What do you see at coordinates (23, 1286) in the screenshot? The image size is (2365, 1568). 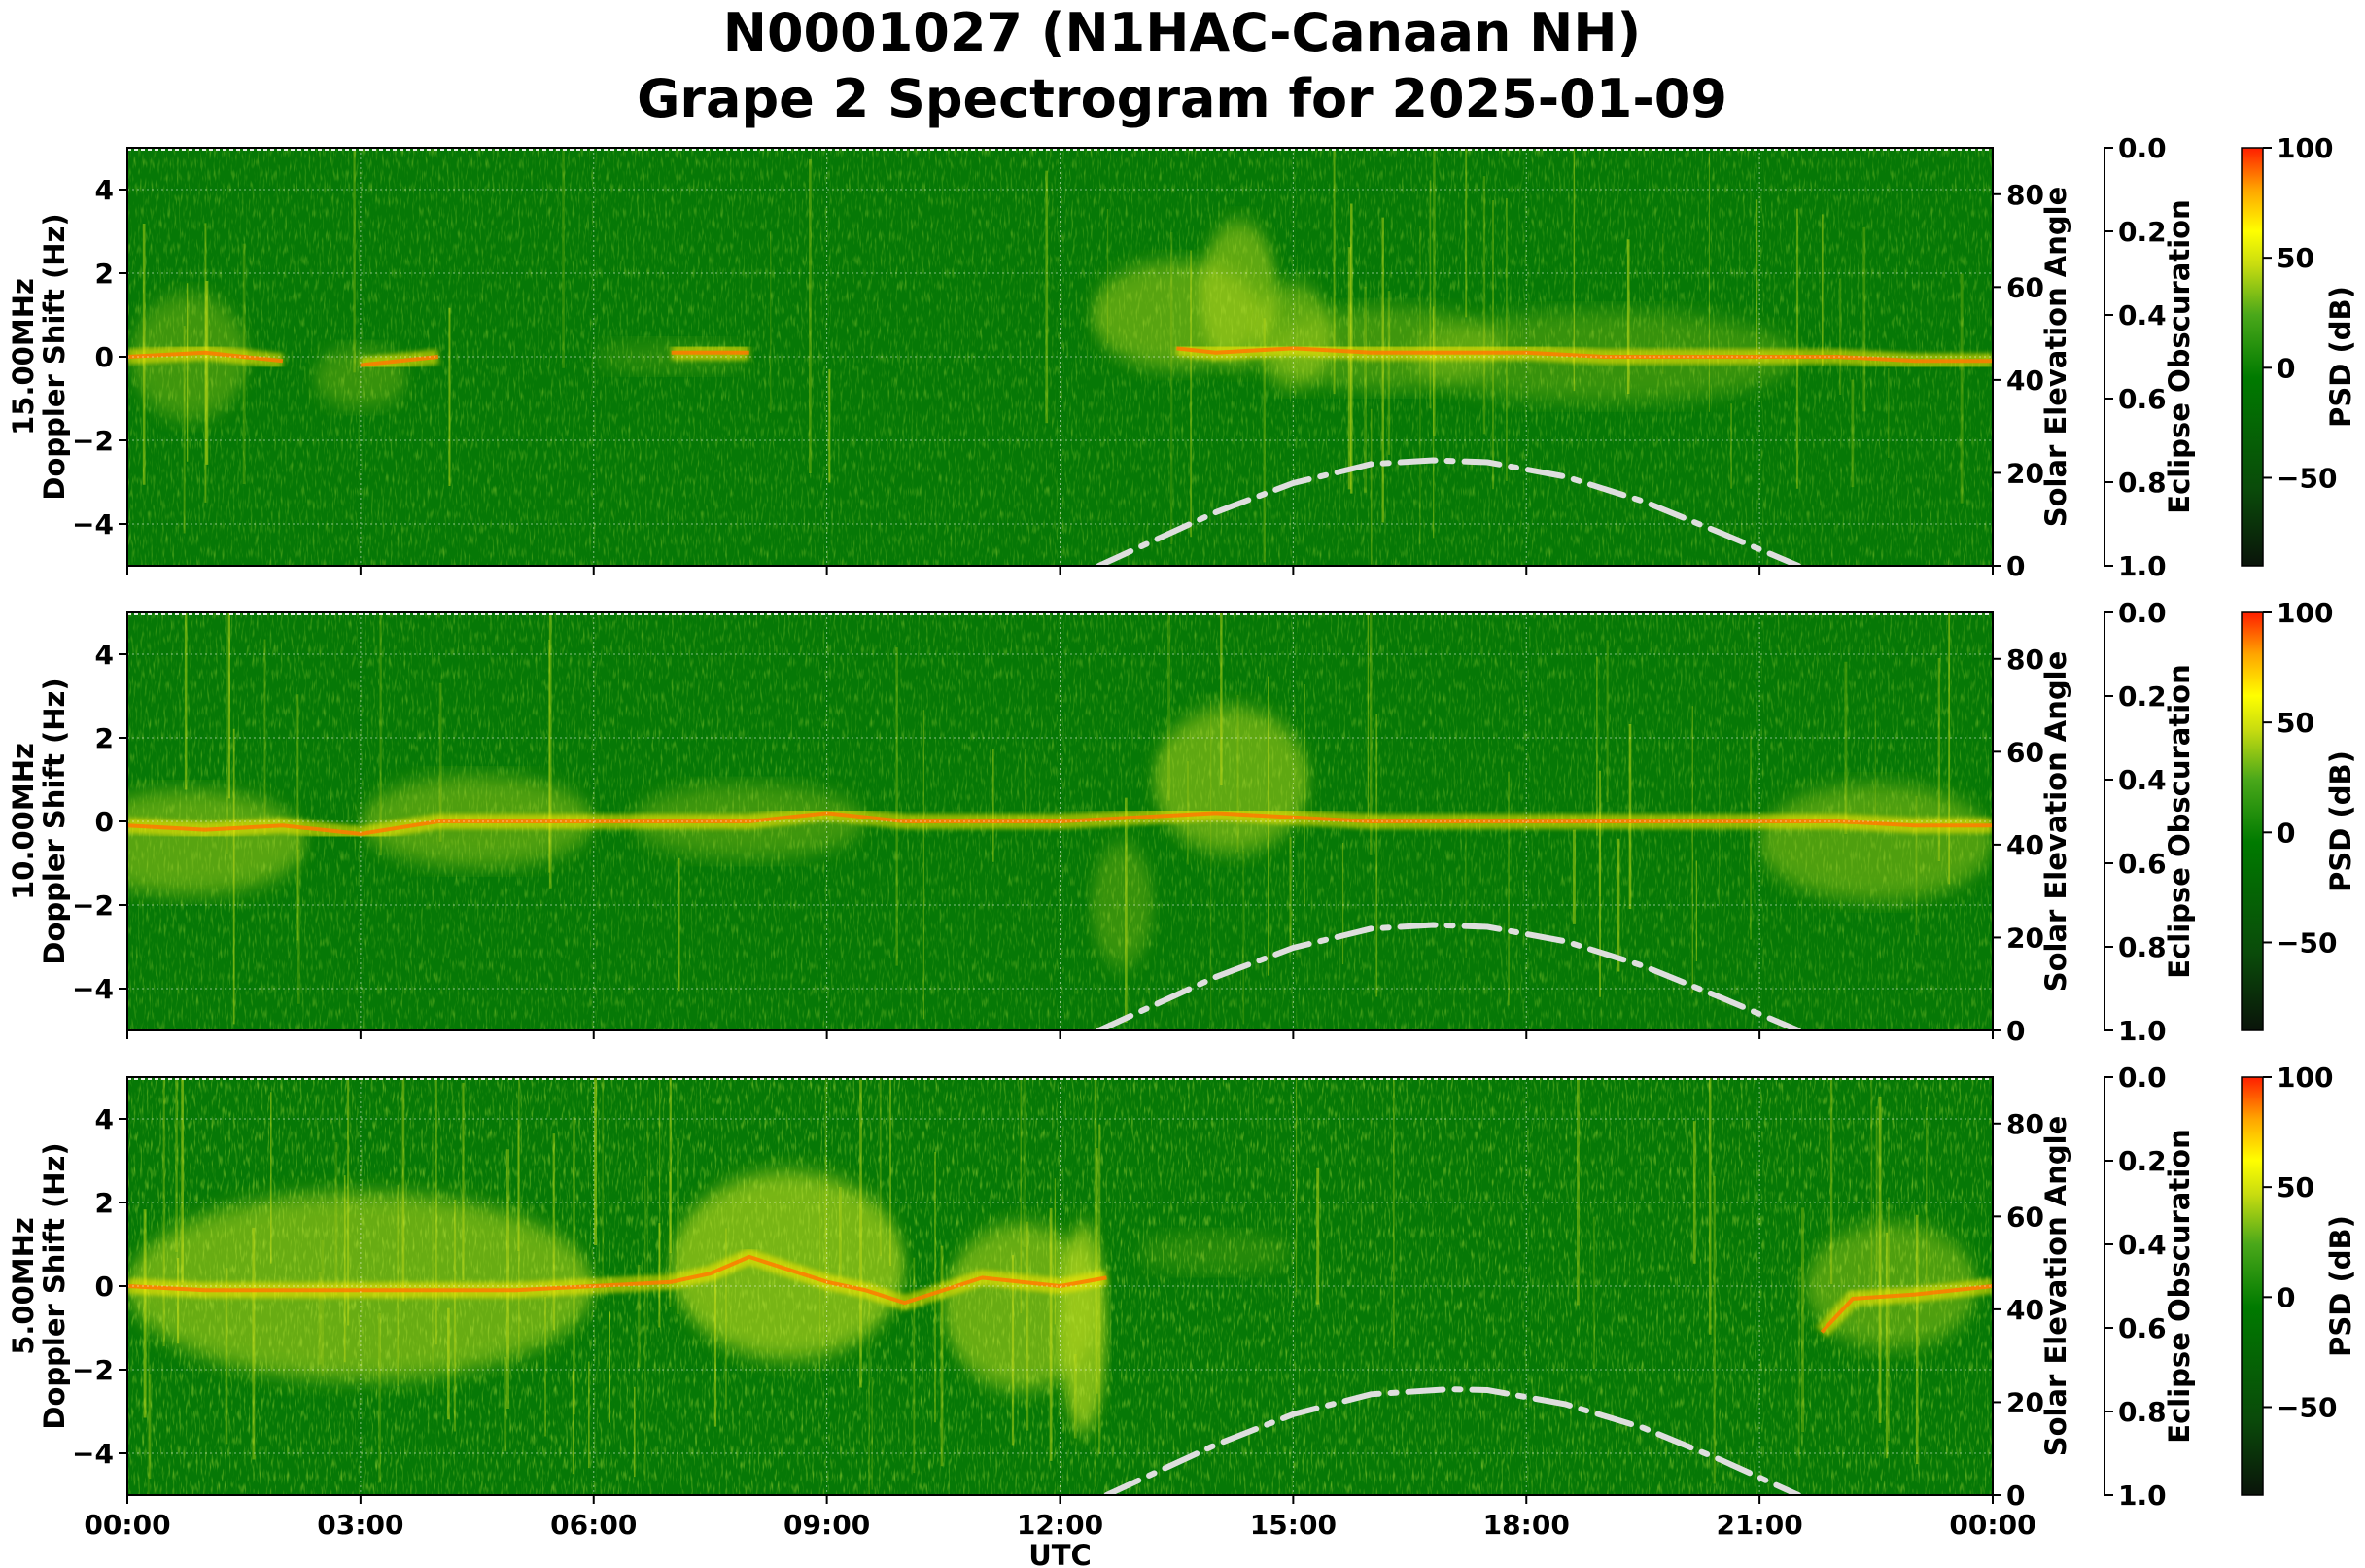 I see `y-axis-label-frequency: 5.00MHz` at bounding box center [23, 1286].